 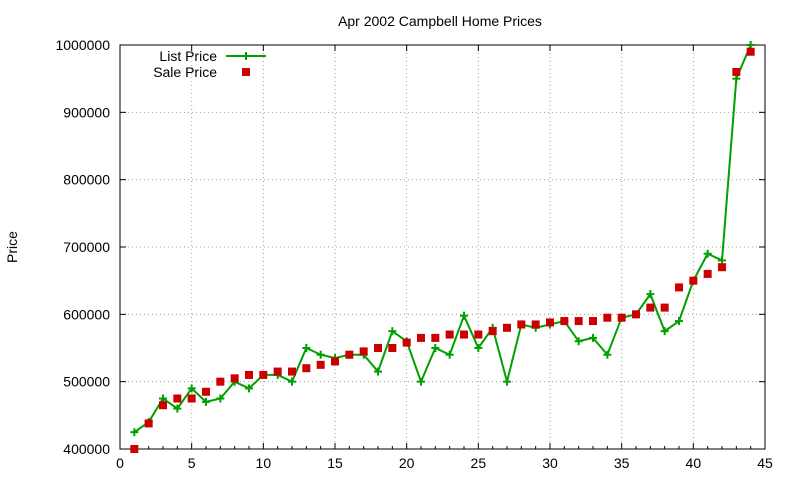 I want to click on x-tick-label: 30, so click(x=550, y=463).